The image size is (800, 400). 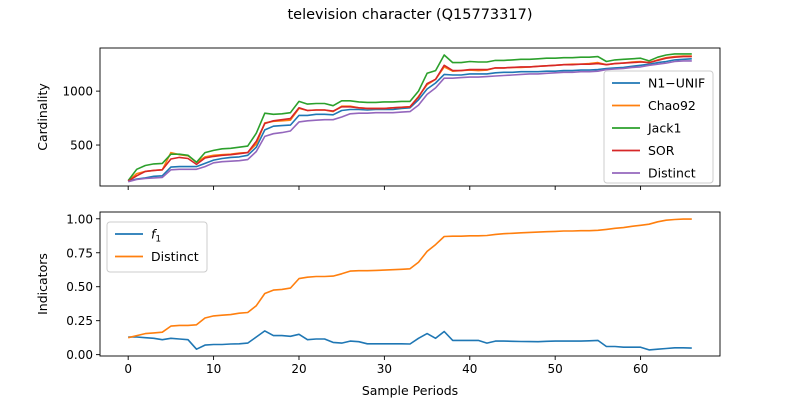 What do you see at coordinates (42, 284) in the screenshot?
I see `y-axis-label: Indicators` at bounding box center [42, 284].